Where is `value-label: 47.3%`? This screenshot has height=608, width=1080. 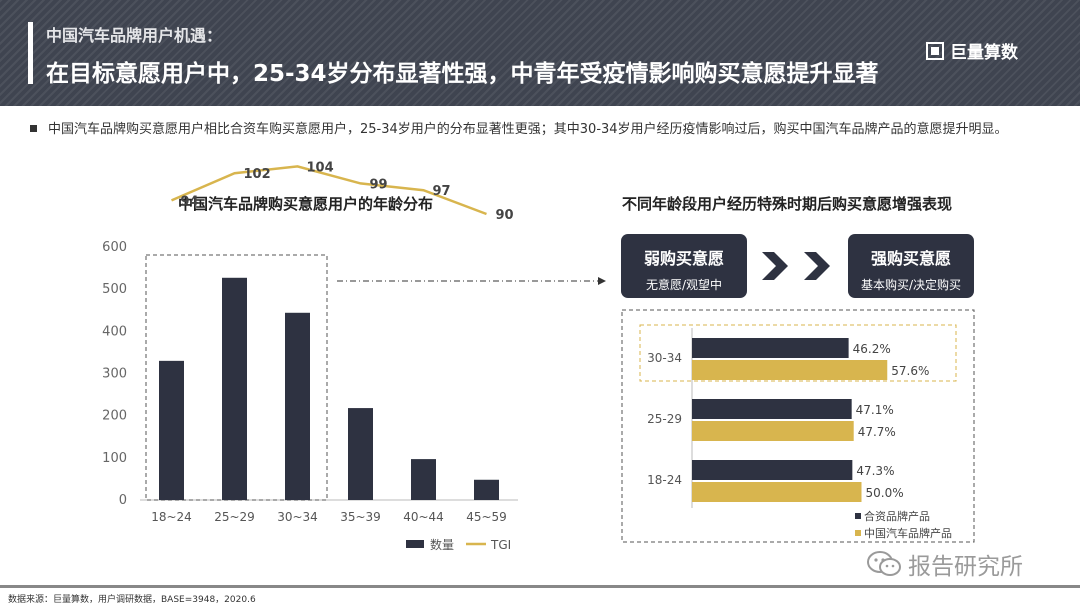
value-label: 47.3% is located at coordinates (875, 471).